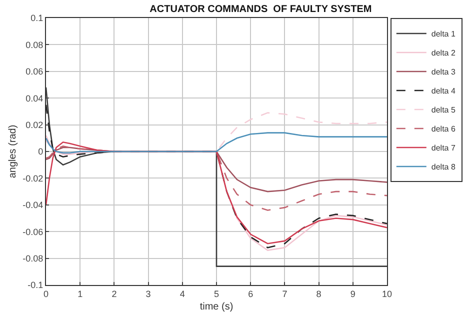 The height and width of the screenshot is (322, 474). Describe the element at coordinates (443, 53) in the screenshot. I see `legend-label: delta 2` at that location.